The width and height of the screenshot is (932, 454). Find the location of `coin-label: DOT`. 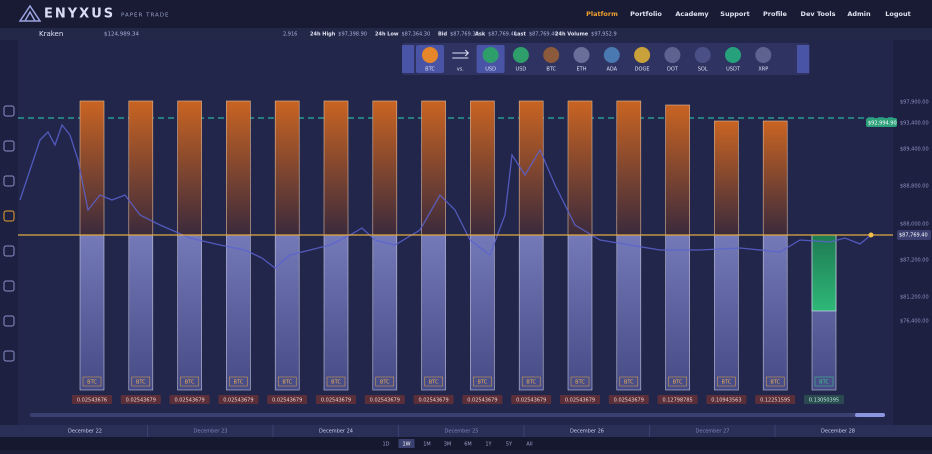

coin-label: DOT is located at coordinates (673, 70).